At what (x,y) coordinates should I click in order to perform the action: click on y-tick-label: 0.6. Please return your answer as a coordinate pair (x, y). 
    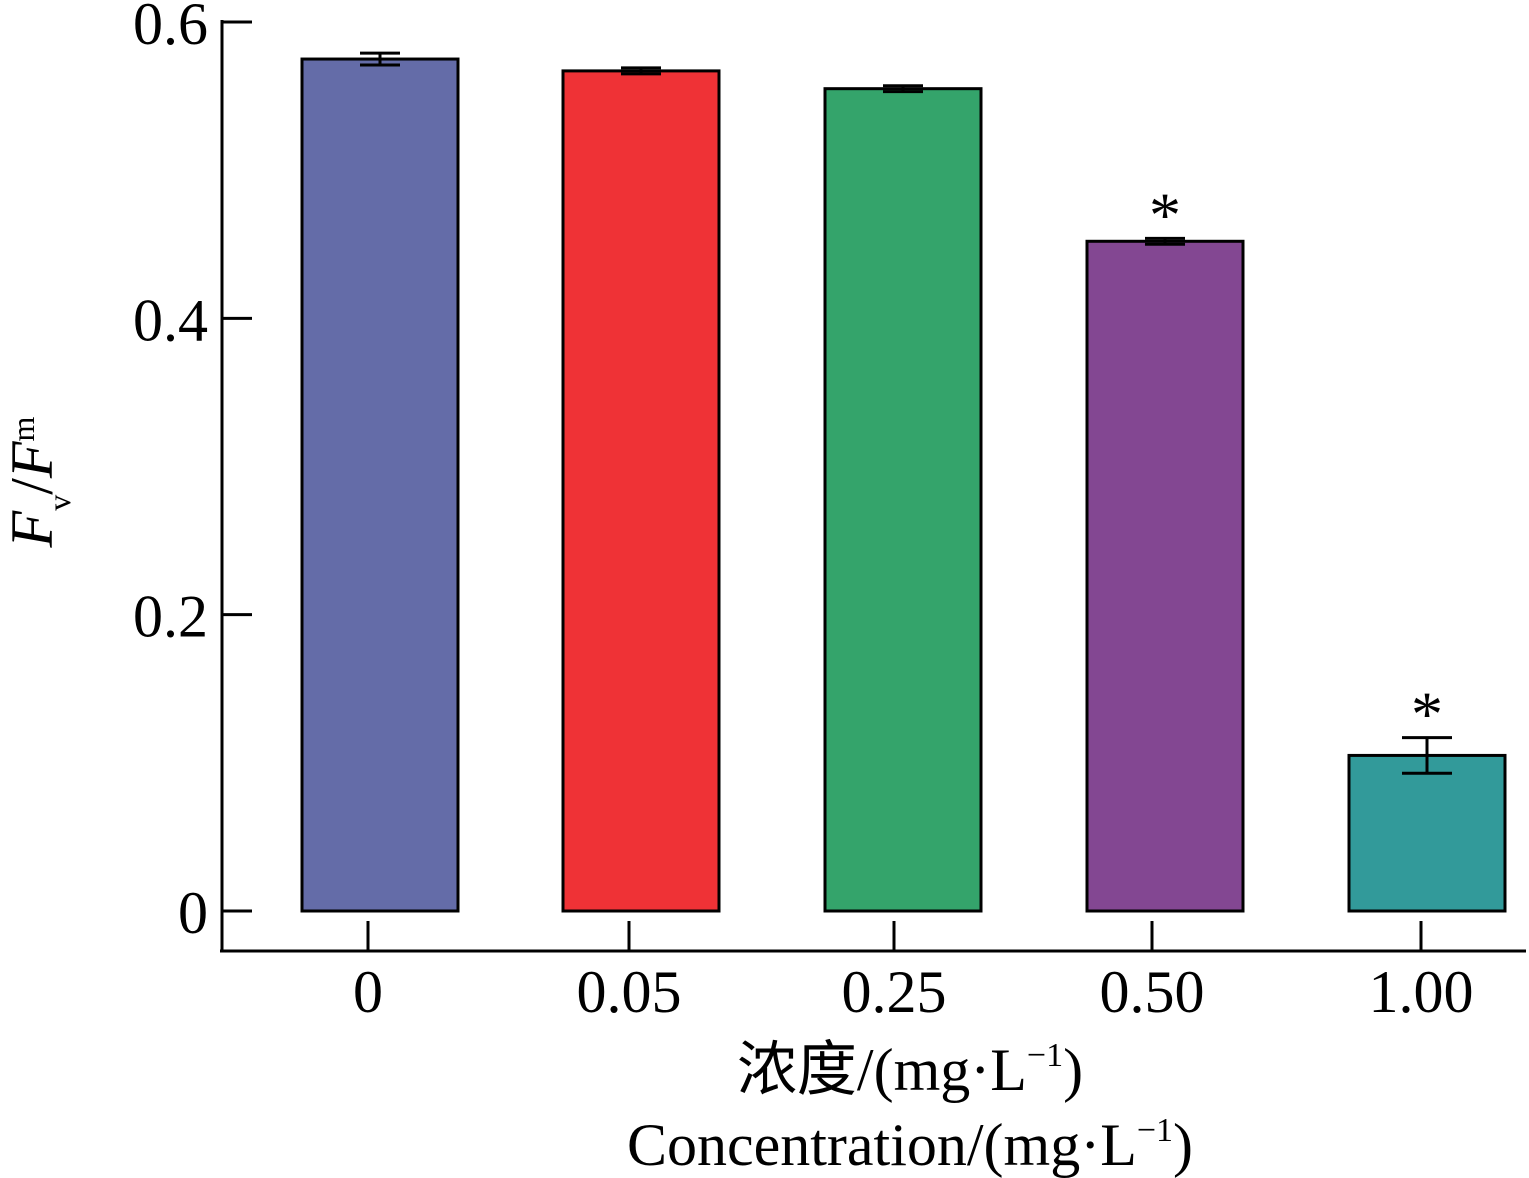
    Looking at the image, I should click on (170, 28).